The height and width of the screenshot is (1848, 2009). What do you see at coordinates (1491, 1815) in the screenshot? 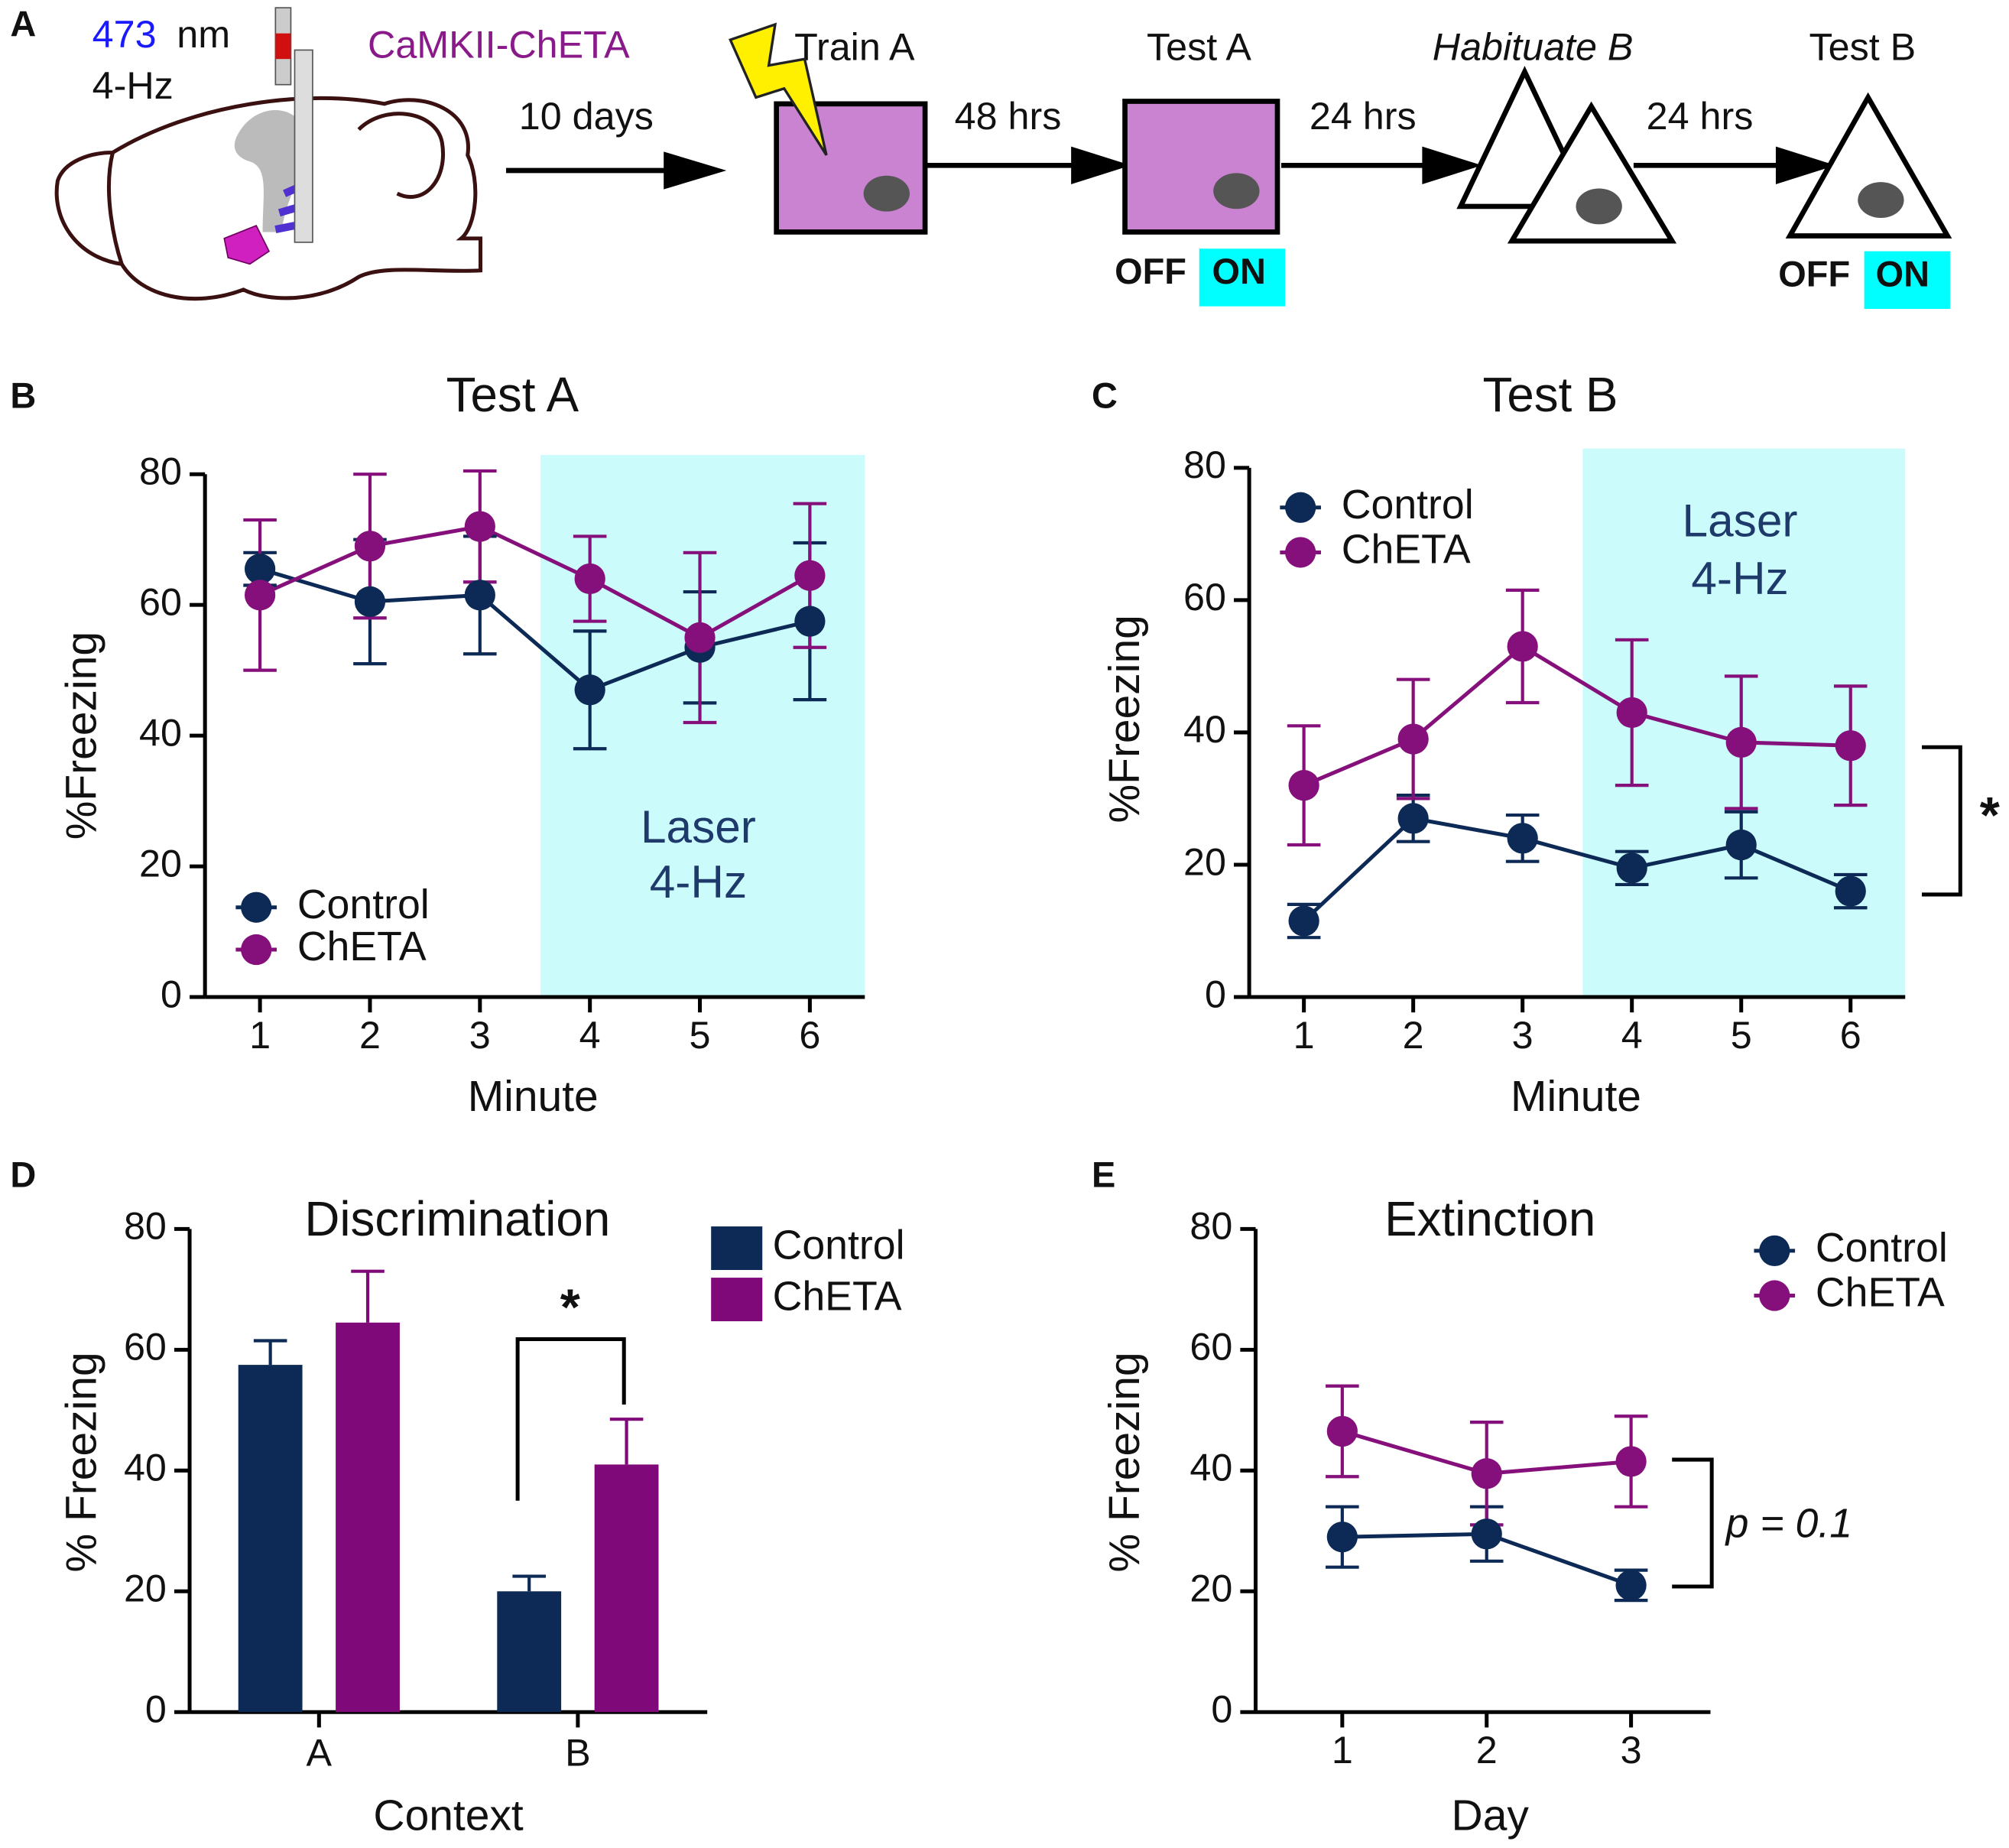
I see `x-axis-label: Day` at bounding box center [1491, 1815].